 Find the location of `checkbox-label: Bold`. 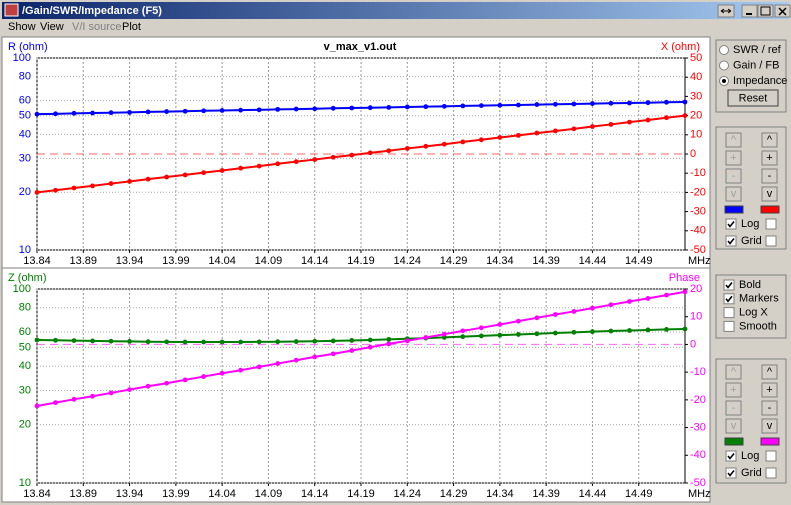

checkbox-label: Bold is located at coordinates (750, 285).